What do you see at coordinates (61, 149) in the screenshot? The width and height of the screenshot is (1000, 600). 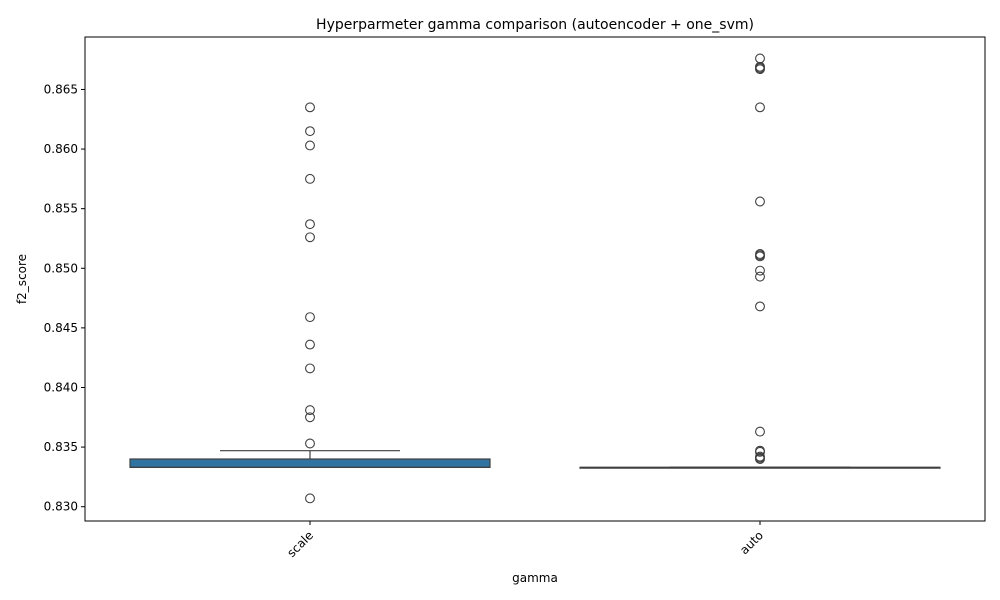 I see `y-tick-label: 0.860` at bounding box center [61, 149].